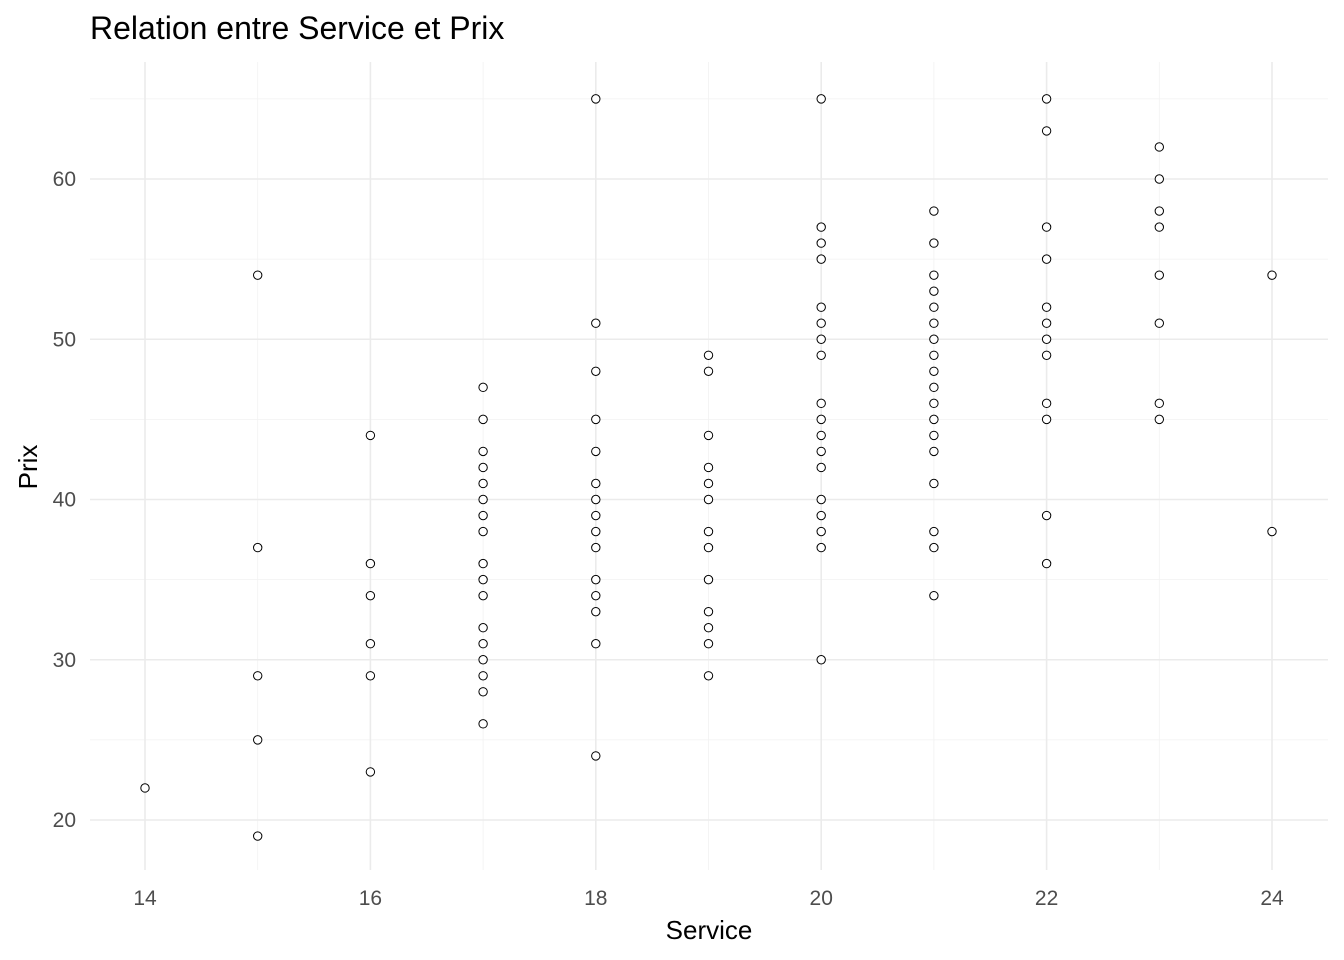  What do you see at coordinates (370, 898) in the screenshot?
I see `x-tick-label: 16` at bounding box center [370, 898].